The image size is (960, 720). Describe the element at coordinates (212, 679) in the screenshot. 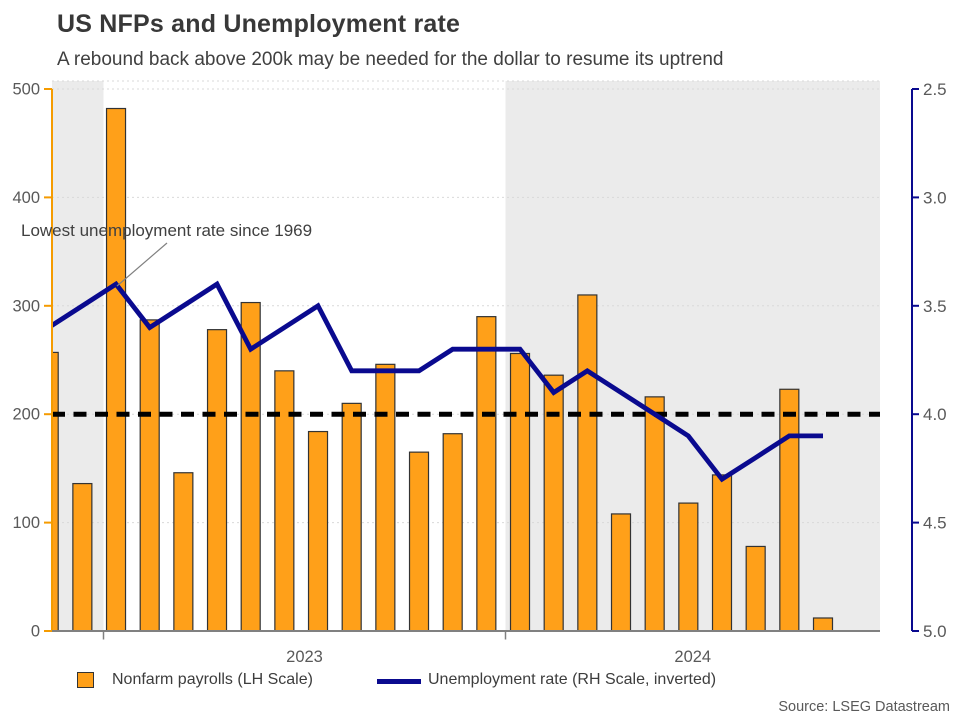

I see `legend-bars-label: Nonfarm payrolls (LH Scale)` at that location.